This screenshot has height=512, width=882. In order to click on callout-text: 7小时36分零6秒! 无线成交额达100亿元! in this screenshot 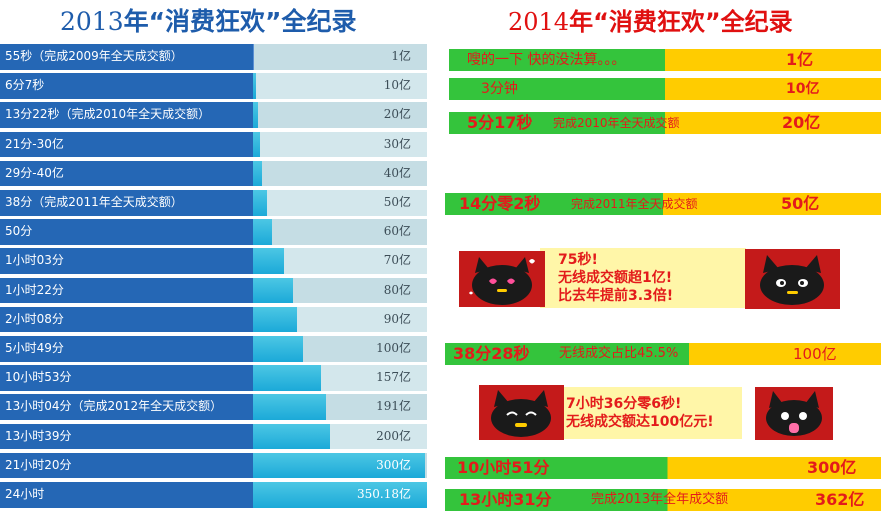, I will do `click(636, 413)`.